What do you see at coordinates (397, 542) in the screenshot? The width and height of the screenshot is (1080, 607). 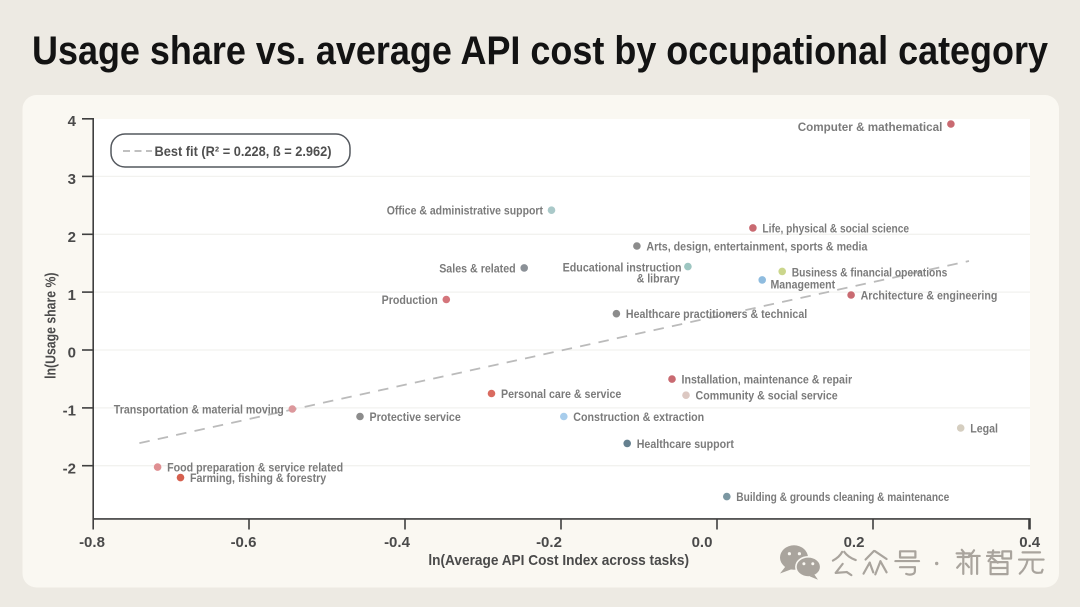 I see `svg-text: -0.4` at bounding box center [397, 542].